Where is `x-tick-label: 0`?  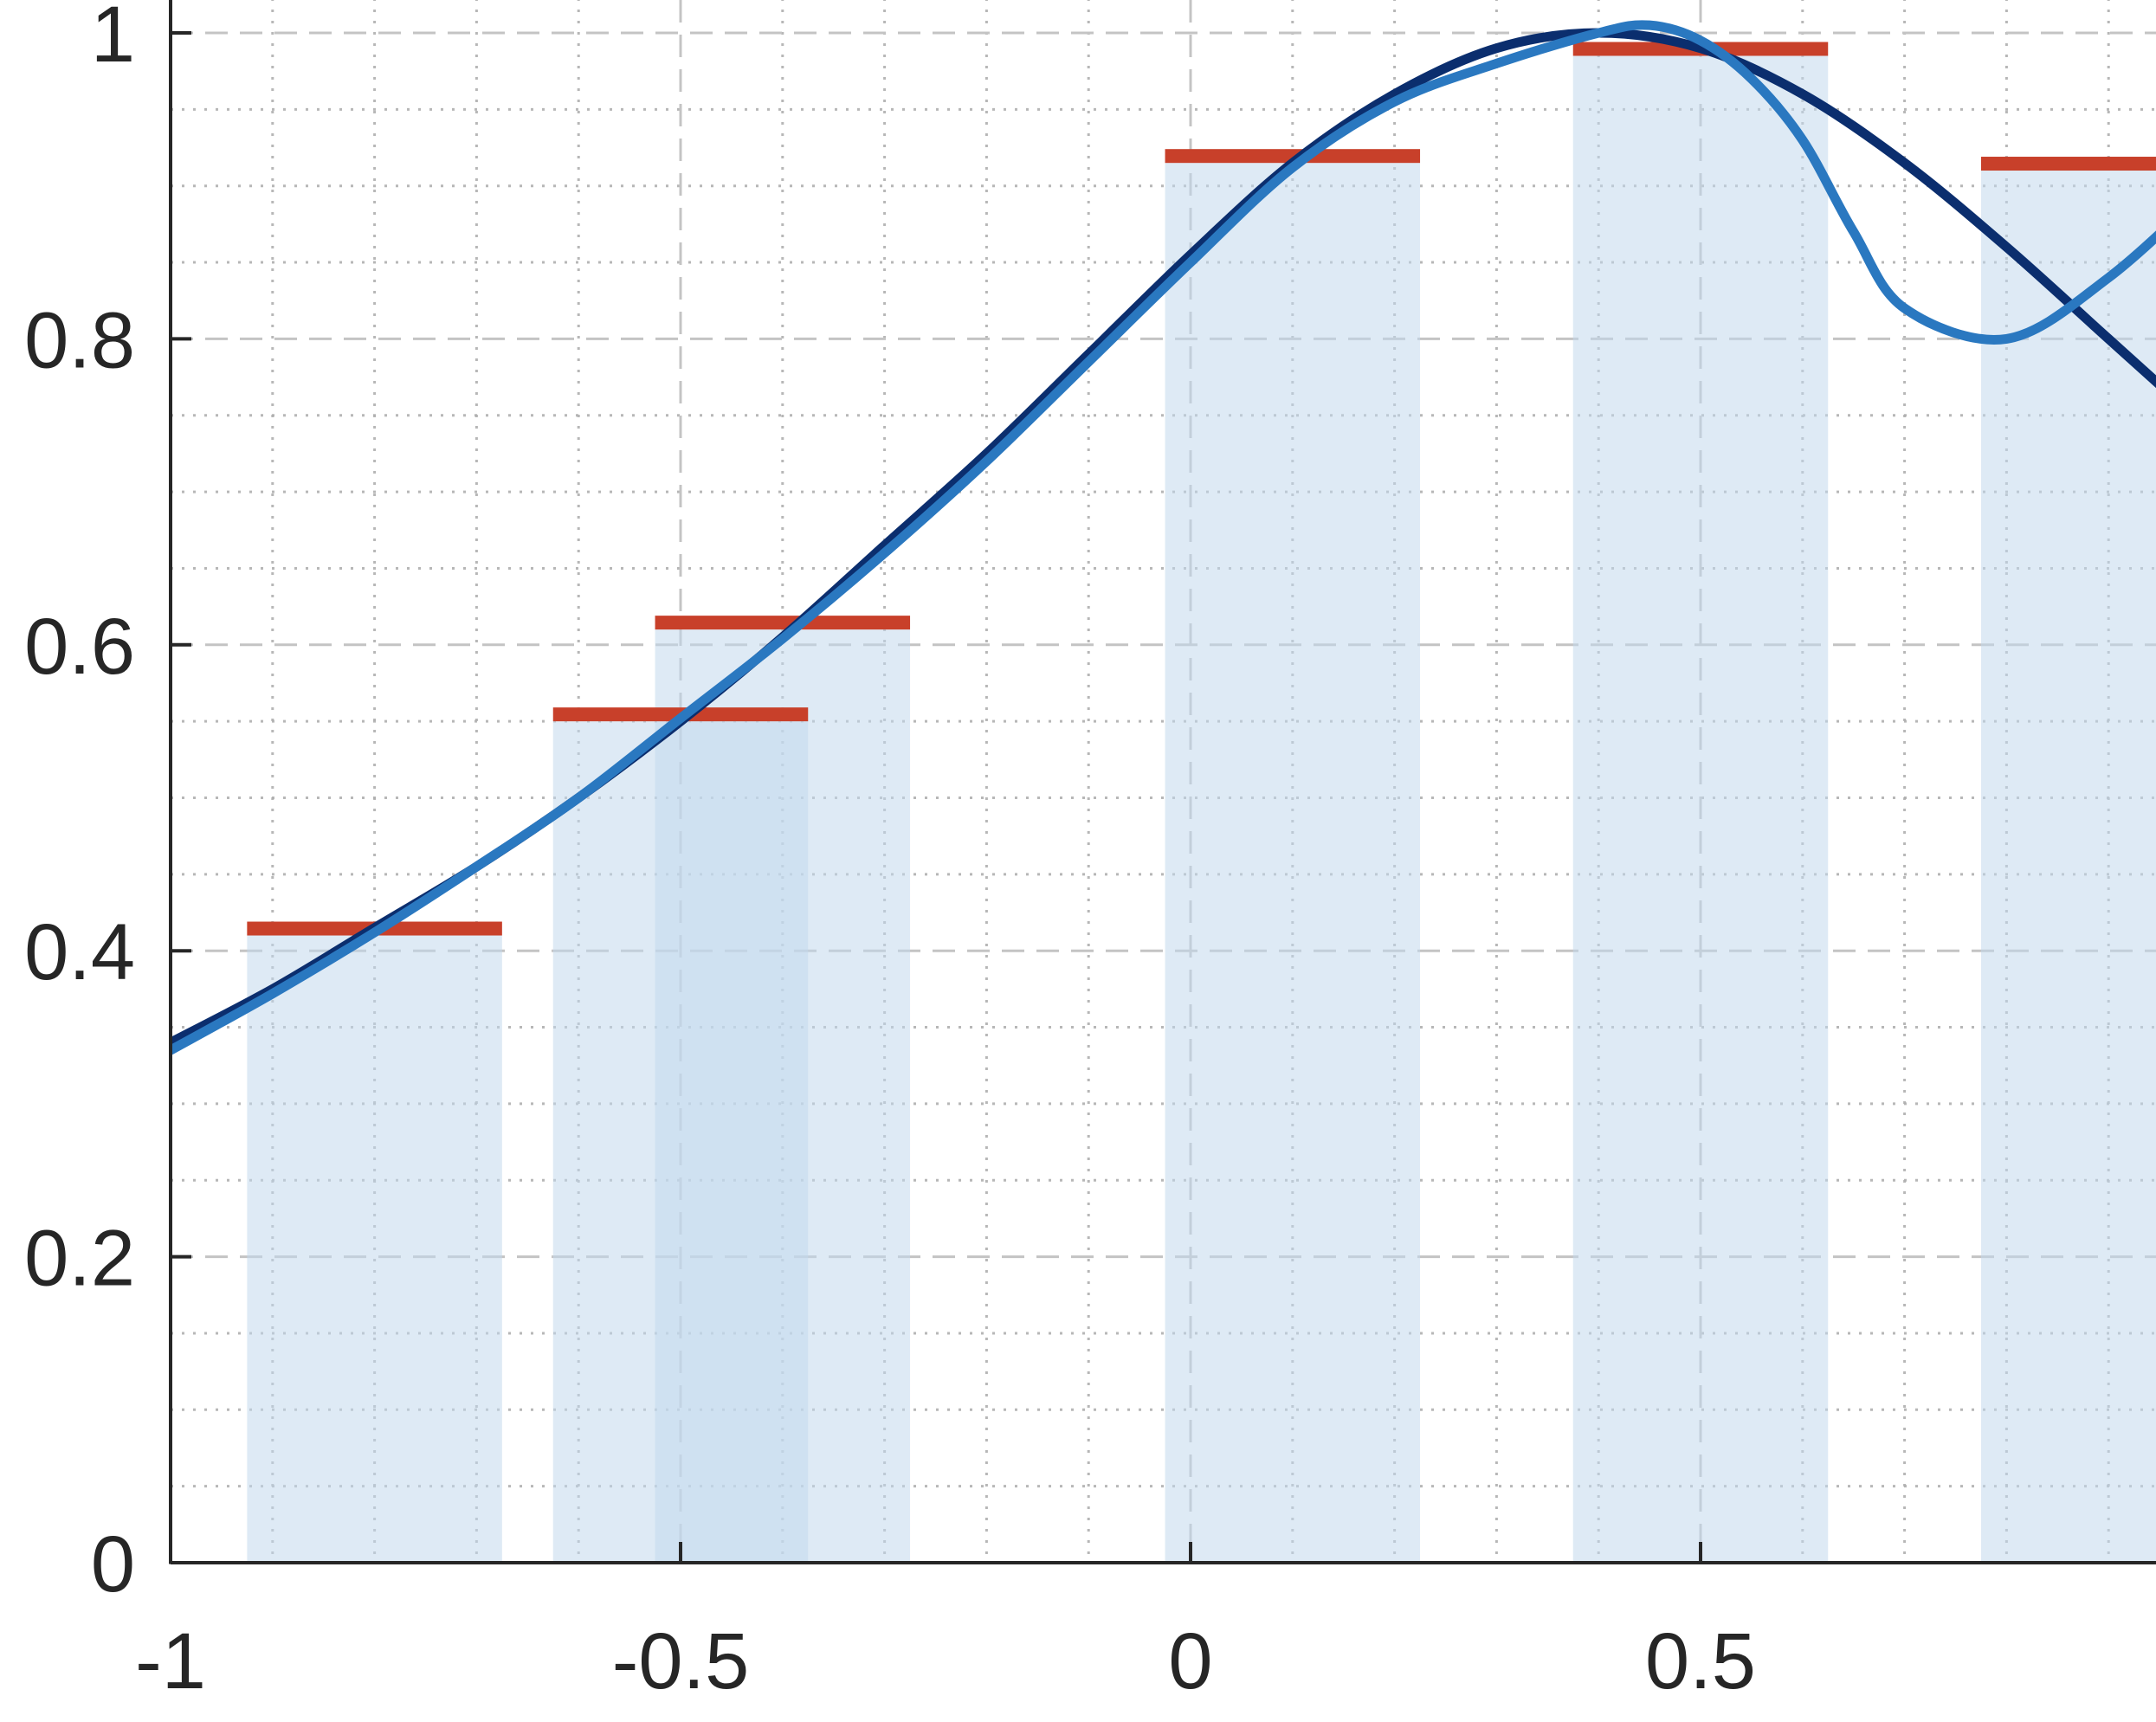 x-tick-label: 0 is located at coordinates (1190, 1661).